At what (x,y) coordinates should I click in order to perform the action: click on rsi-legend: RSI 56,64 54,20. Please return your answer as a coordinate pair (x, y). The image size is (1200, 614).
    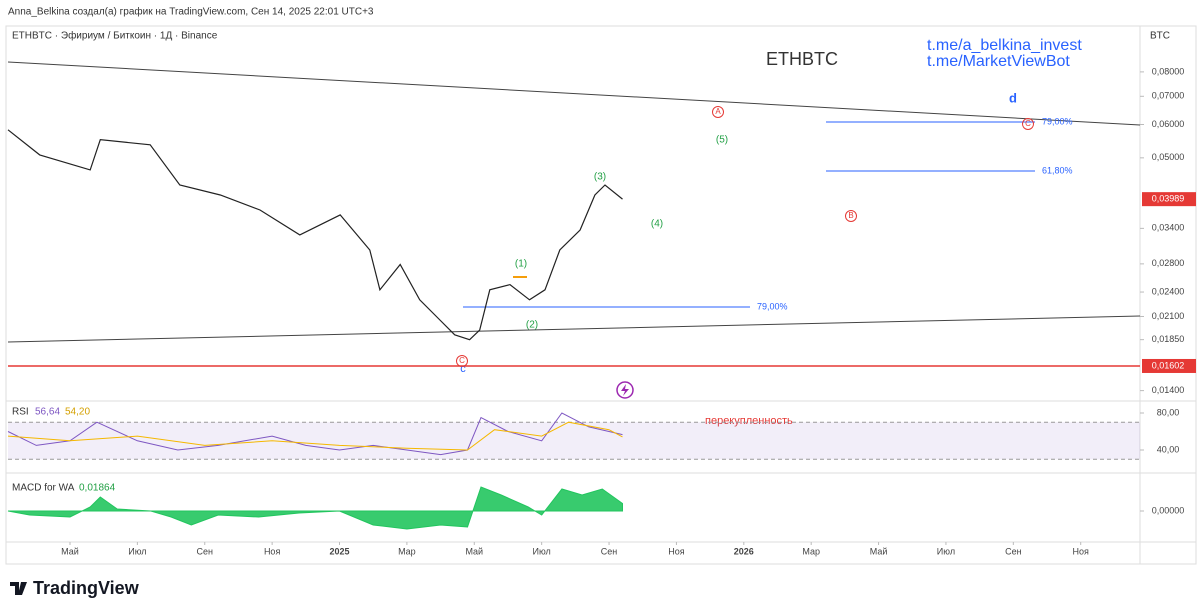
    Looking at the image, I should click on (51, 412).